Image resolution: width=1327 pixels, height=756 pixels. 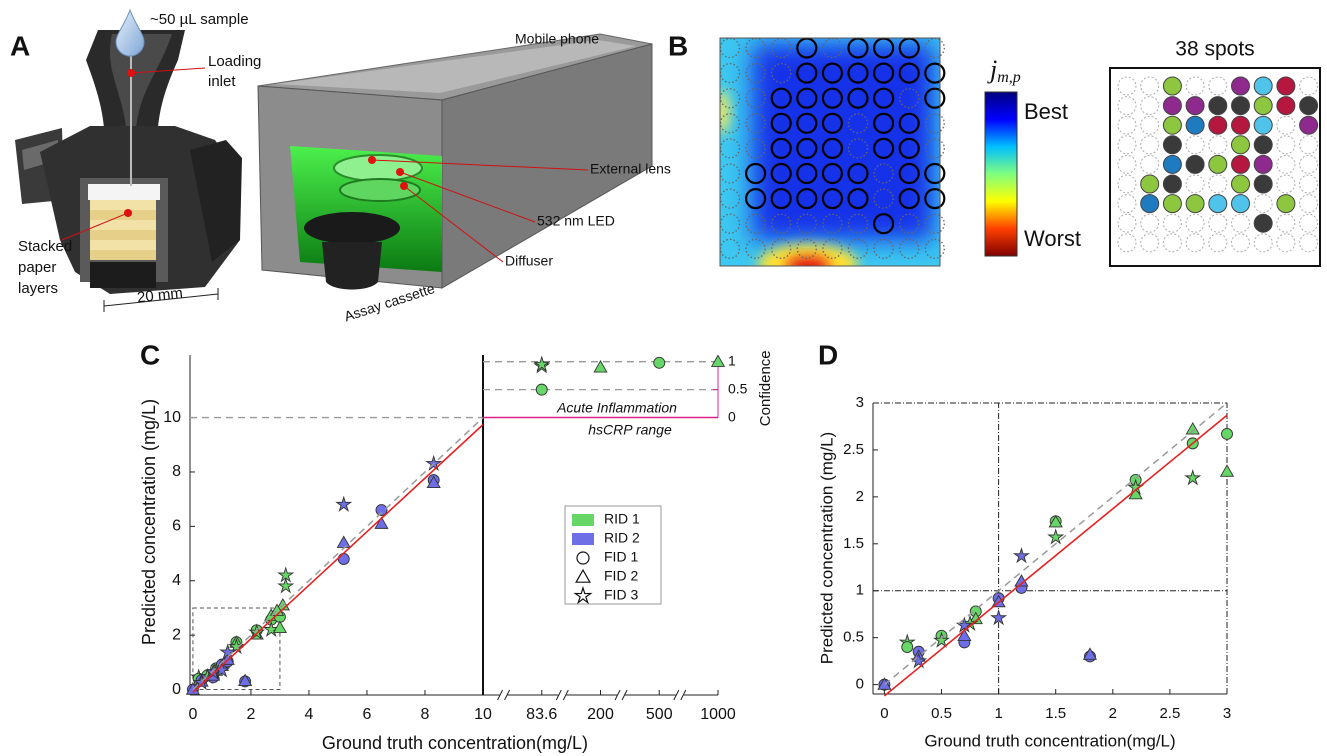 I want to click on axis-break-gap, so click(x=562, y=695).